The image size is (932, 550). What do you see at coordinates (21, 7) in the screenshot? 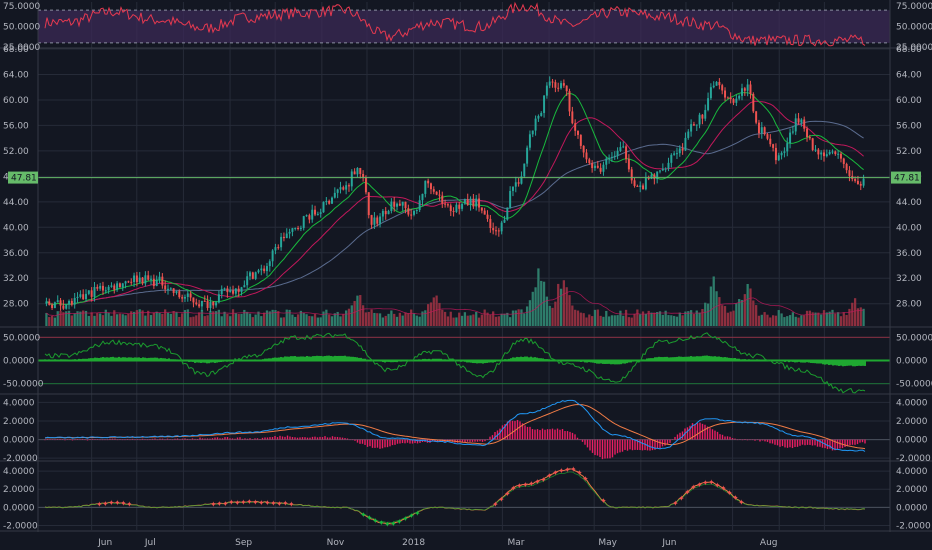
I see `rsi-left-tick-0: 75.0000` at bounding box center [21, 7].